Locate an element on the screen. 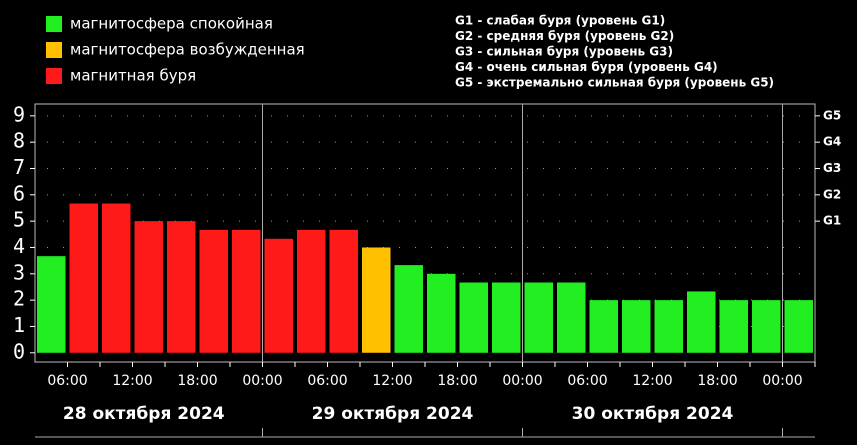 Image resolution: width=857 pixels, height=445 pixels. y-tick-label: 2 is located at coordinates (19, 299).